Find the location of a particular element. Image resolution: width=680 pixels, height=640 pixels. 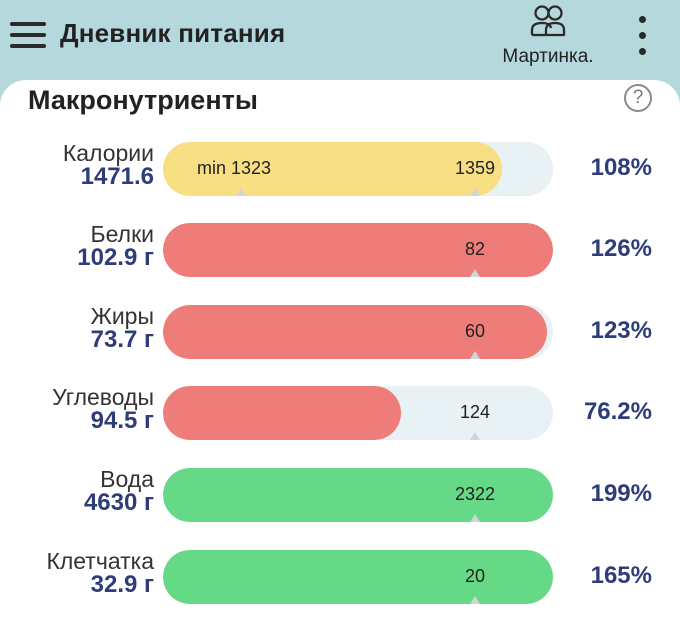

progress-track: 20 is located at coordinates (358, 577).